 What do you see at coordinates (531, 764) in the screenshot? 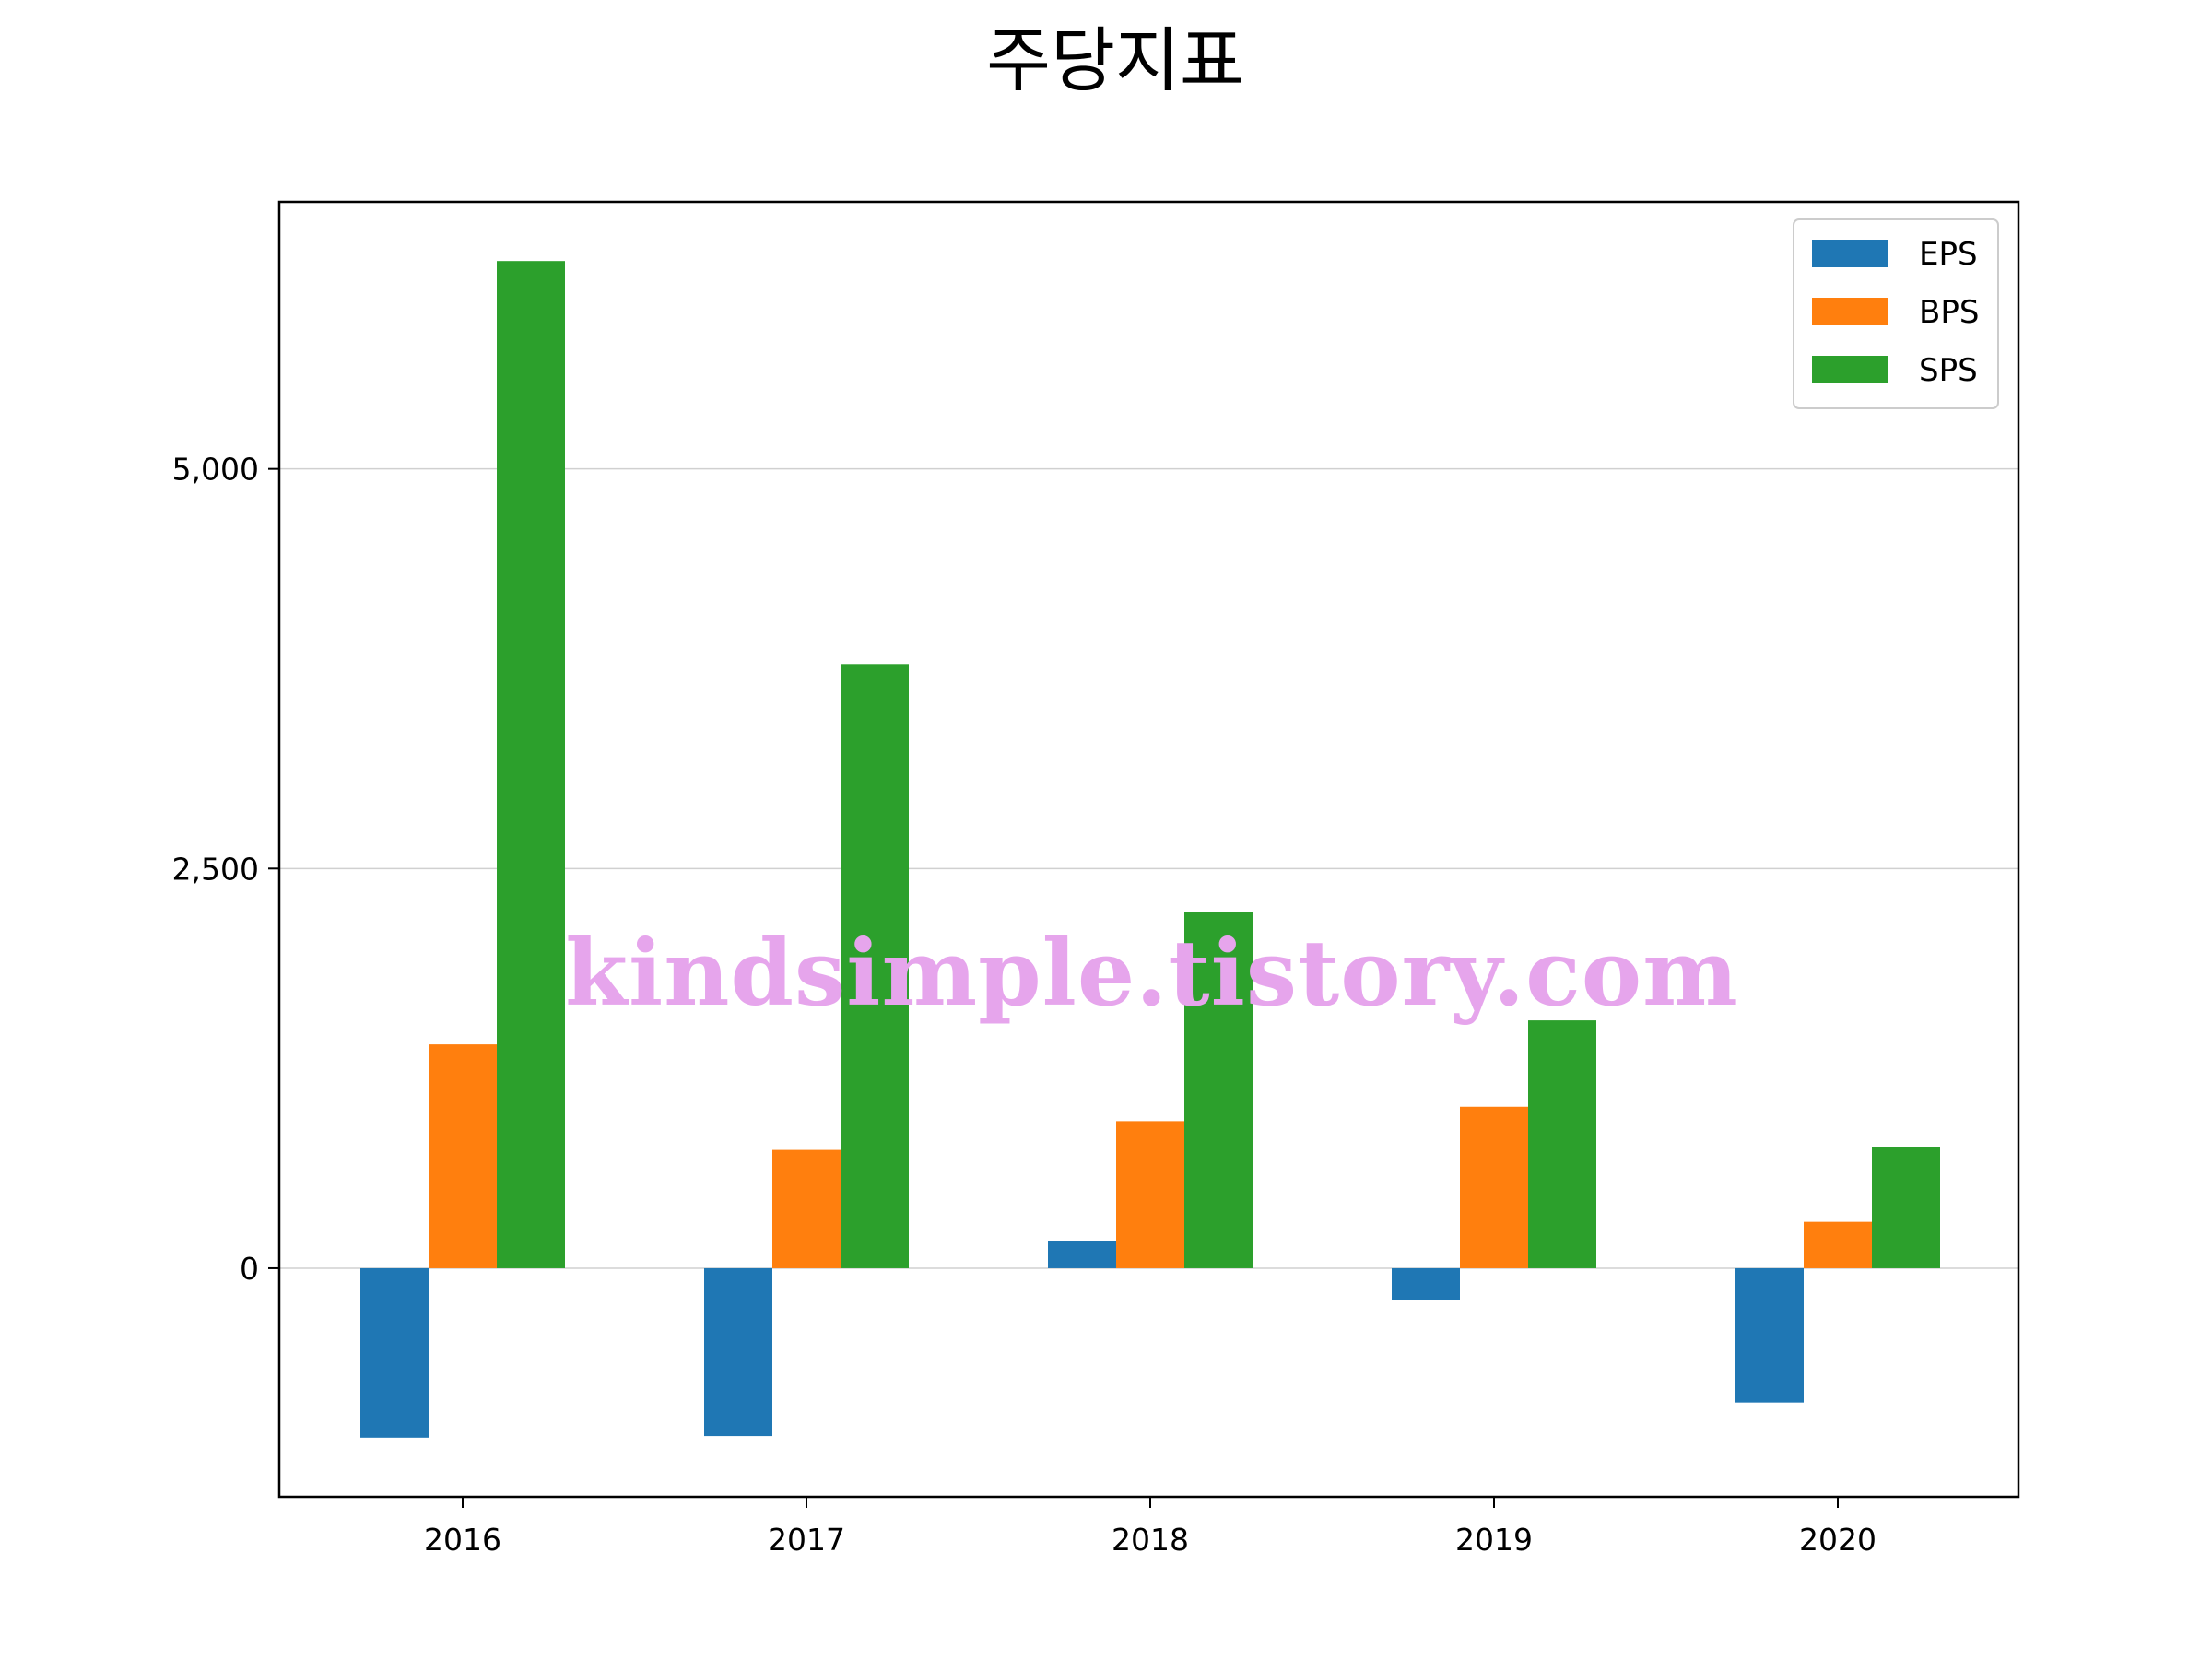
I see `bar-sps-2016` at bounding box center [531, 764].